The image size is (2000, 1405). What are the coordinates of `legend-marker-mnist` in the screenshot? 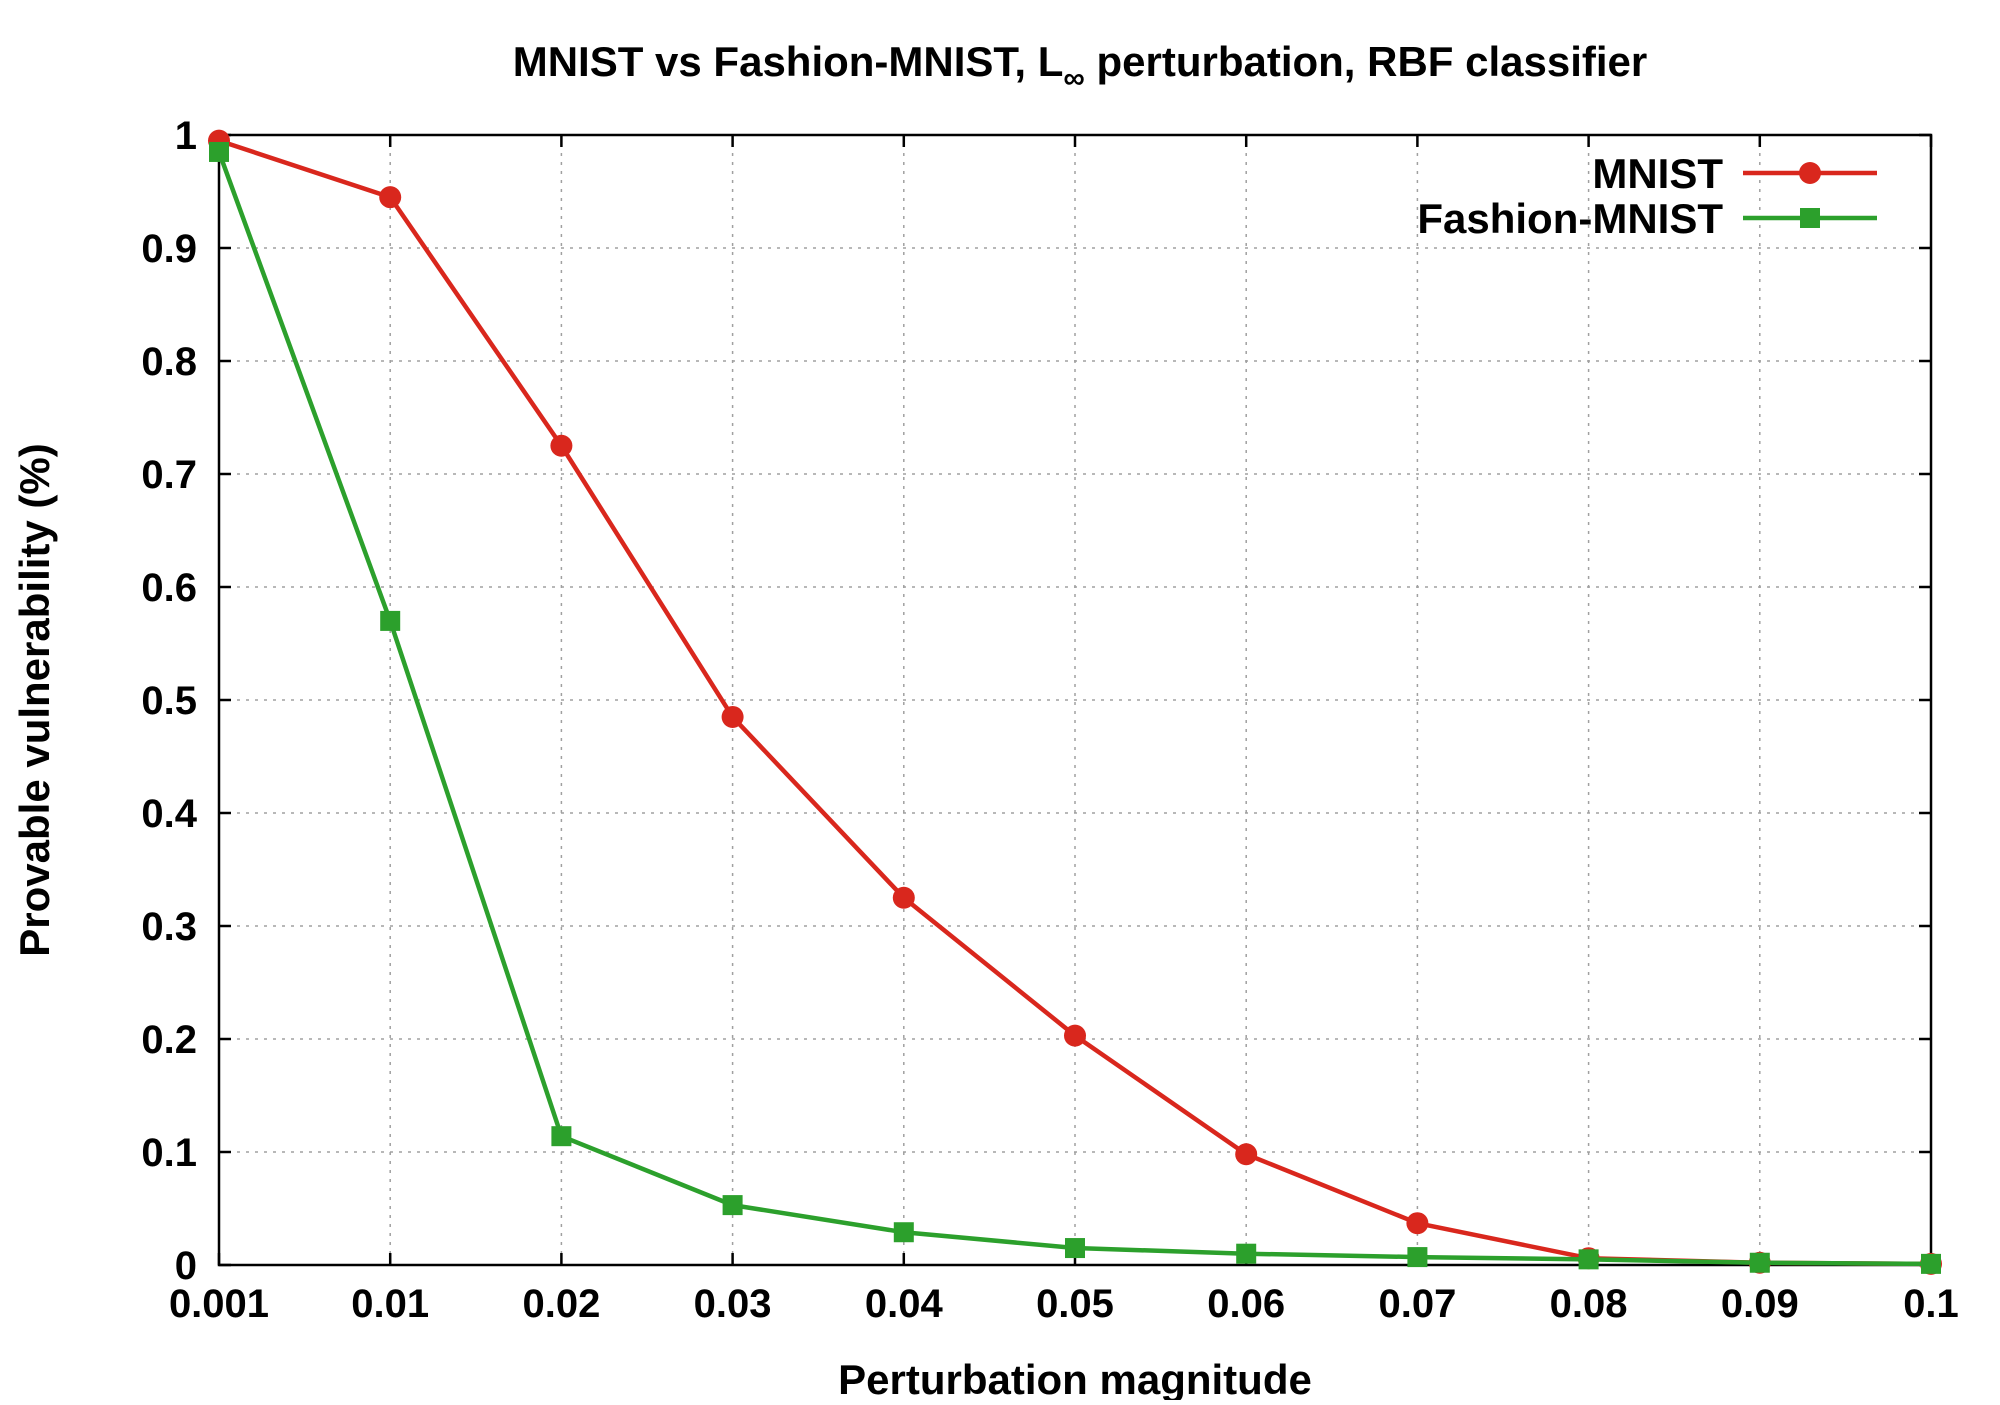 It's located at (1810, 173).